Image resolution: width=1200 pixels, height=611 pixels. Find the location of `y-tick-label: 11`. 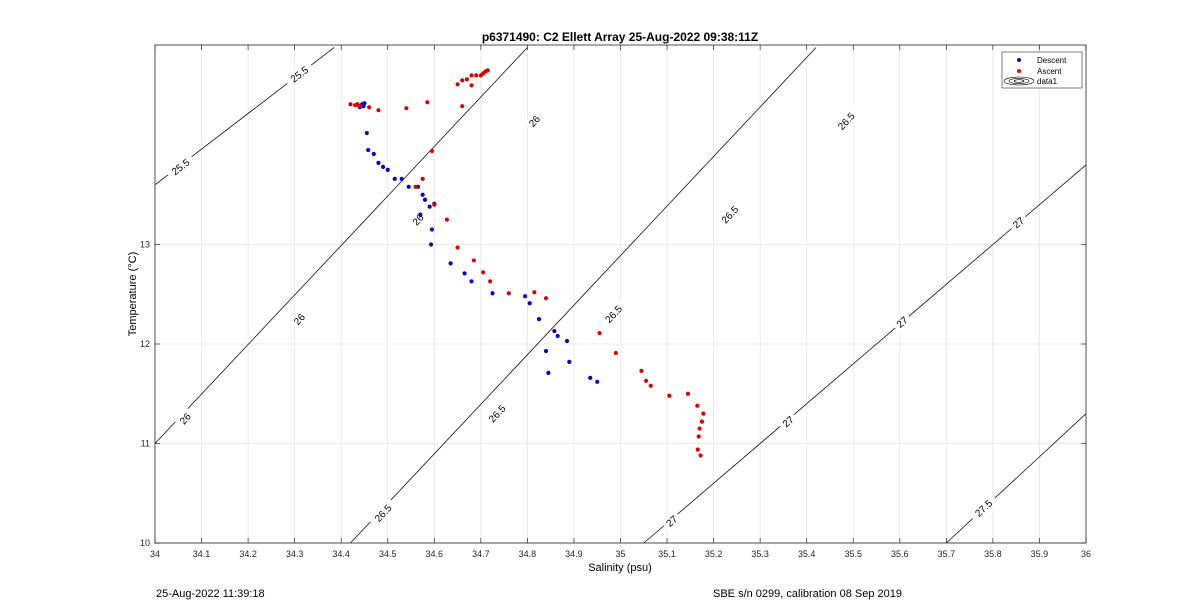

y-tick-label: 11 is located at coordinates (145, 444).